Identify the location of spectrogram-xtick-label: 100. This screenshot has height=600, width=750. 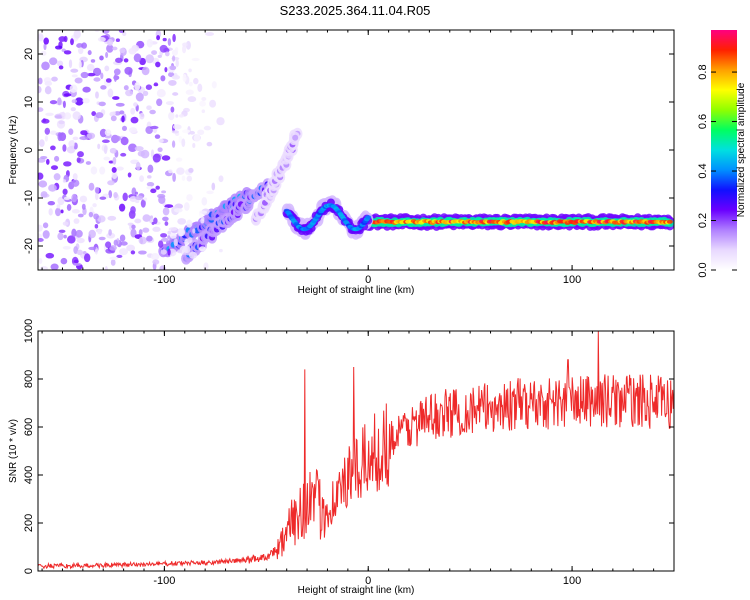
(572, 280).